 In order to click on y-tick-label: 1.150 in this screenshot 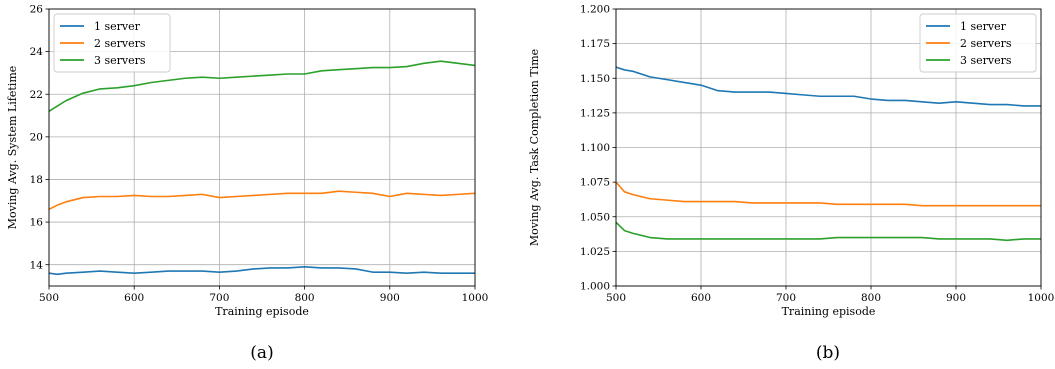, I will do `click(595, 79)`.